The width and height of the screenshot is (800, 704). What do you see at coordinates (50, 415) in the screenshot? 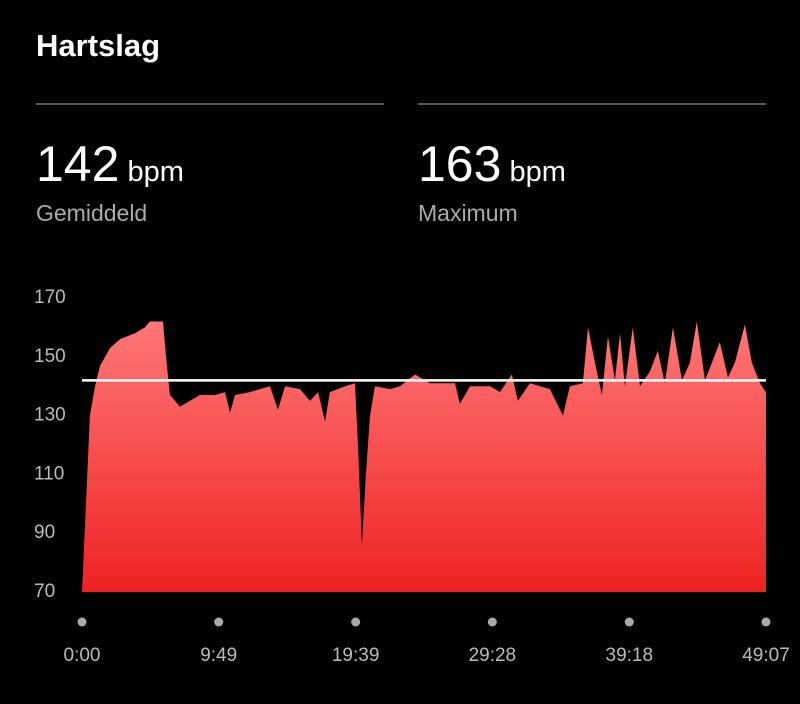
I see `y-tick-label: 130` at bounding box center [50, 415].